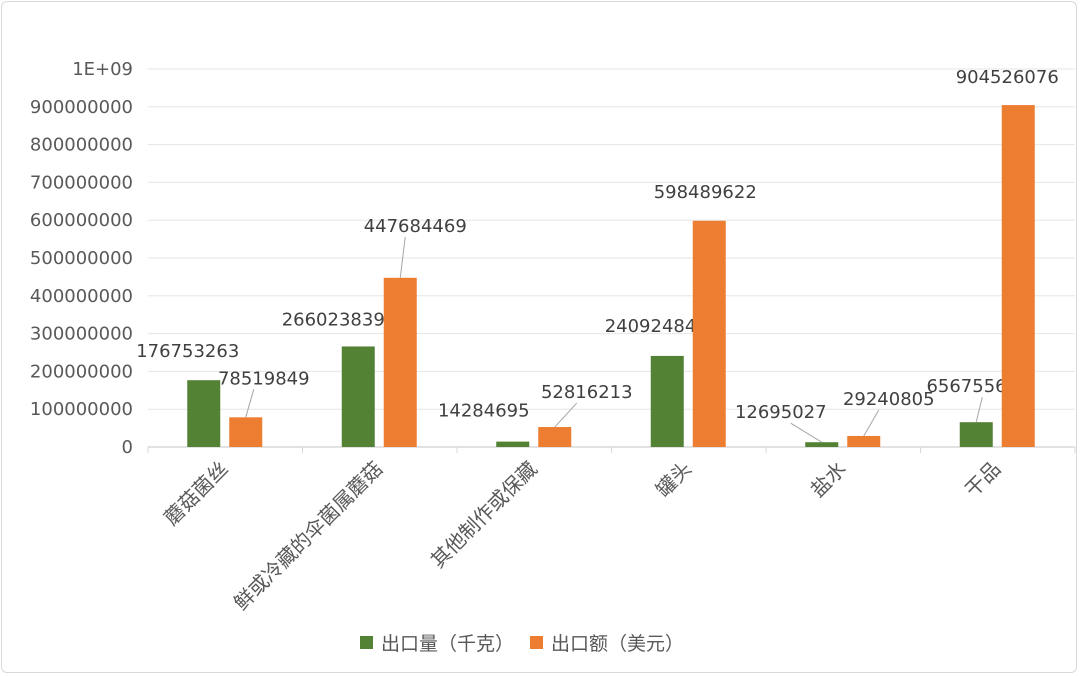  What do you see at coordinates (484, 411) in the screenshot?
I see `data-label: 14284695` at bounding box center [484, 411].